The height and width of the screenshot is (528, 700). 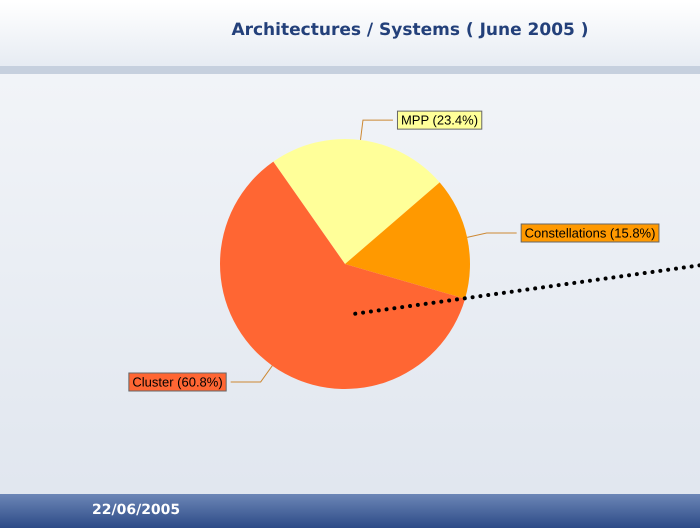 What do you see at coordinates (410, 30) in the screenshot?
I see `chart-title: Architectures / Systems ( June 2005 )` at bounding box center [410, 30].